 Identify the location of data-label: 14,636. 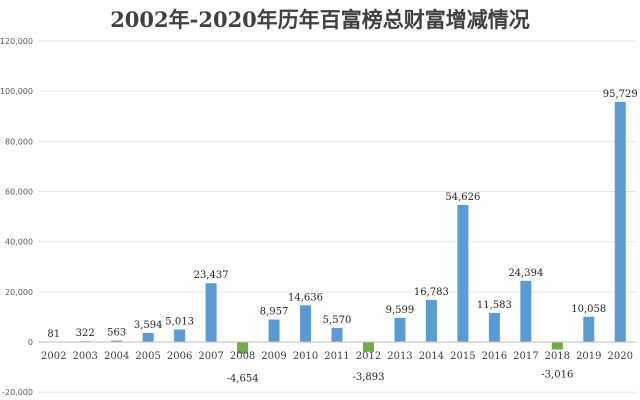
(305, 297).